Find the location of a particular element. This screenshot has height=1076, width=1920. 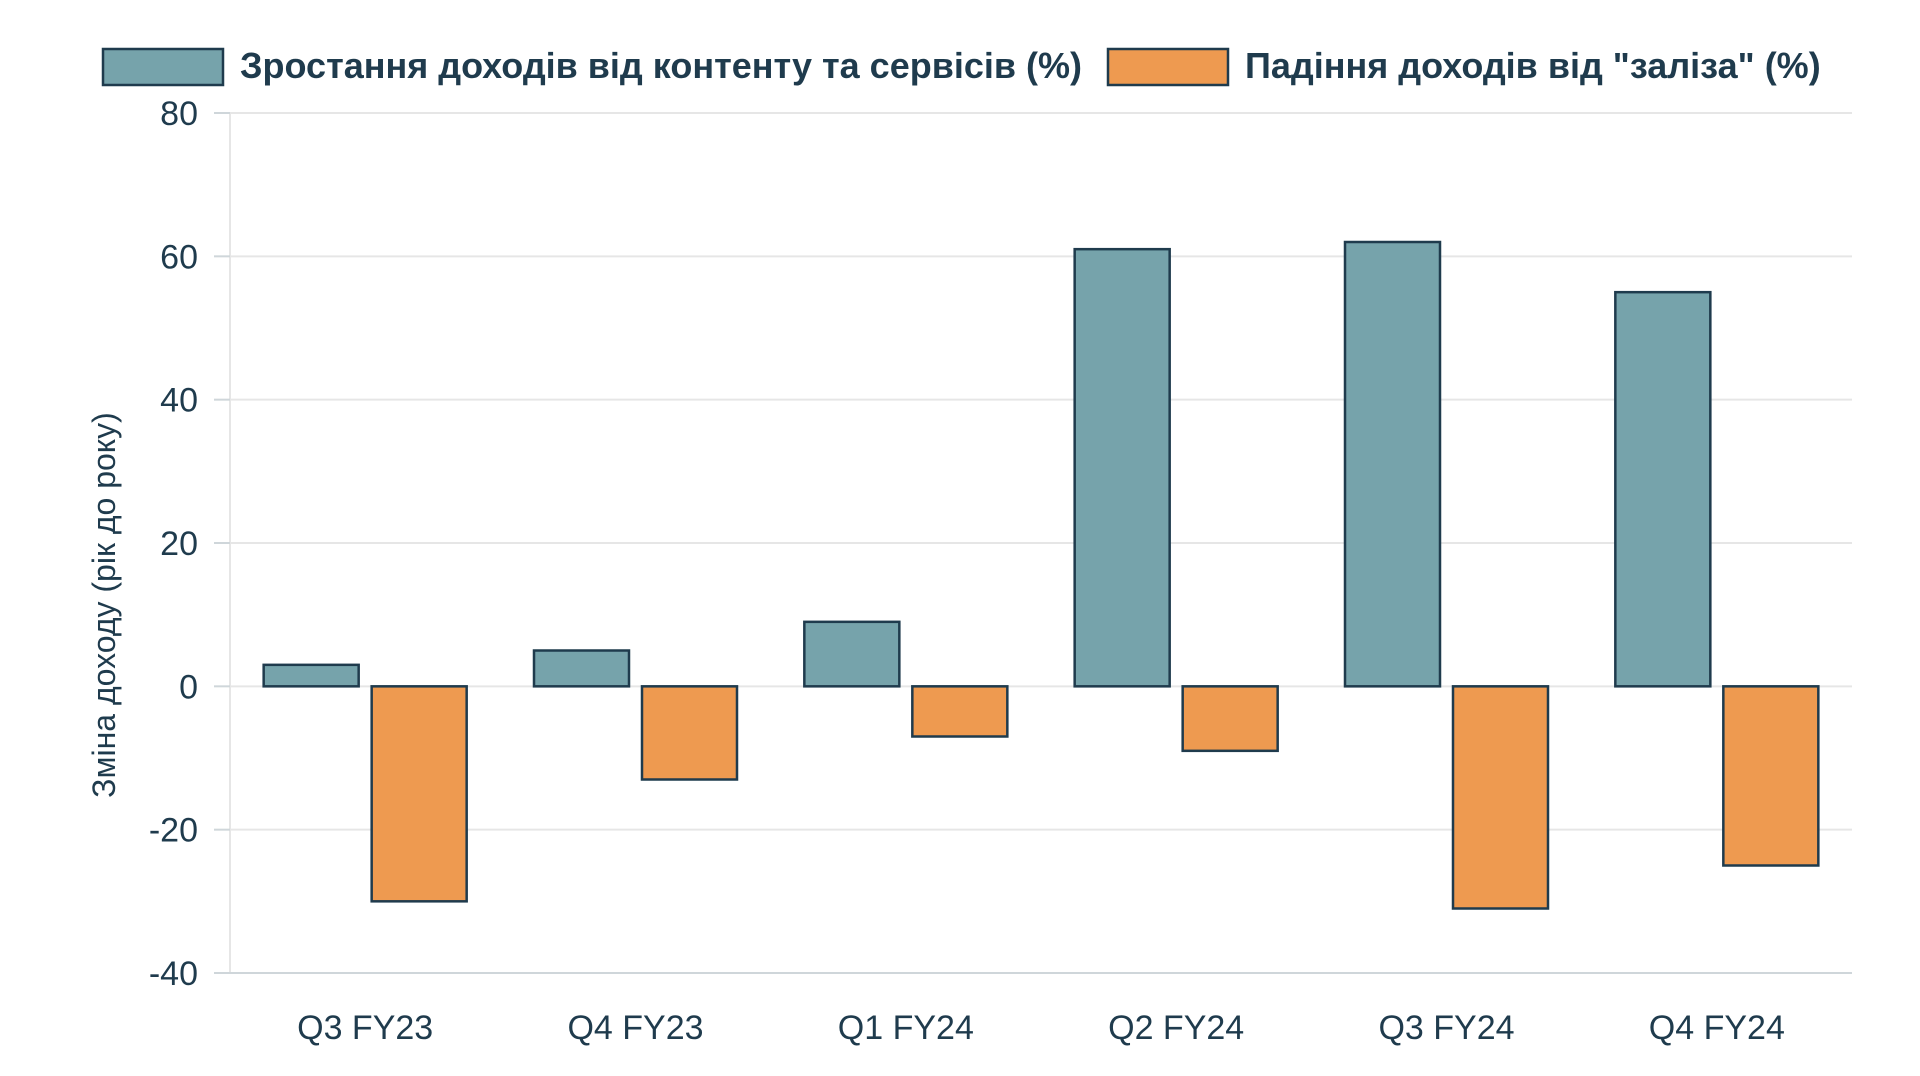

y-tick-label: -40 is located at coordinates (173, 974).